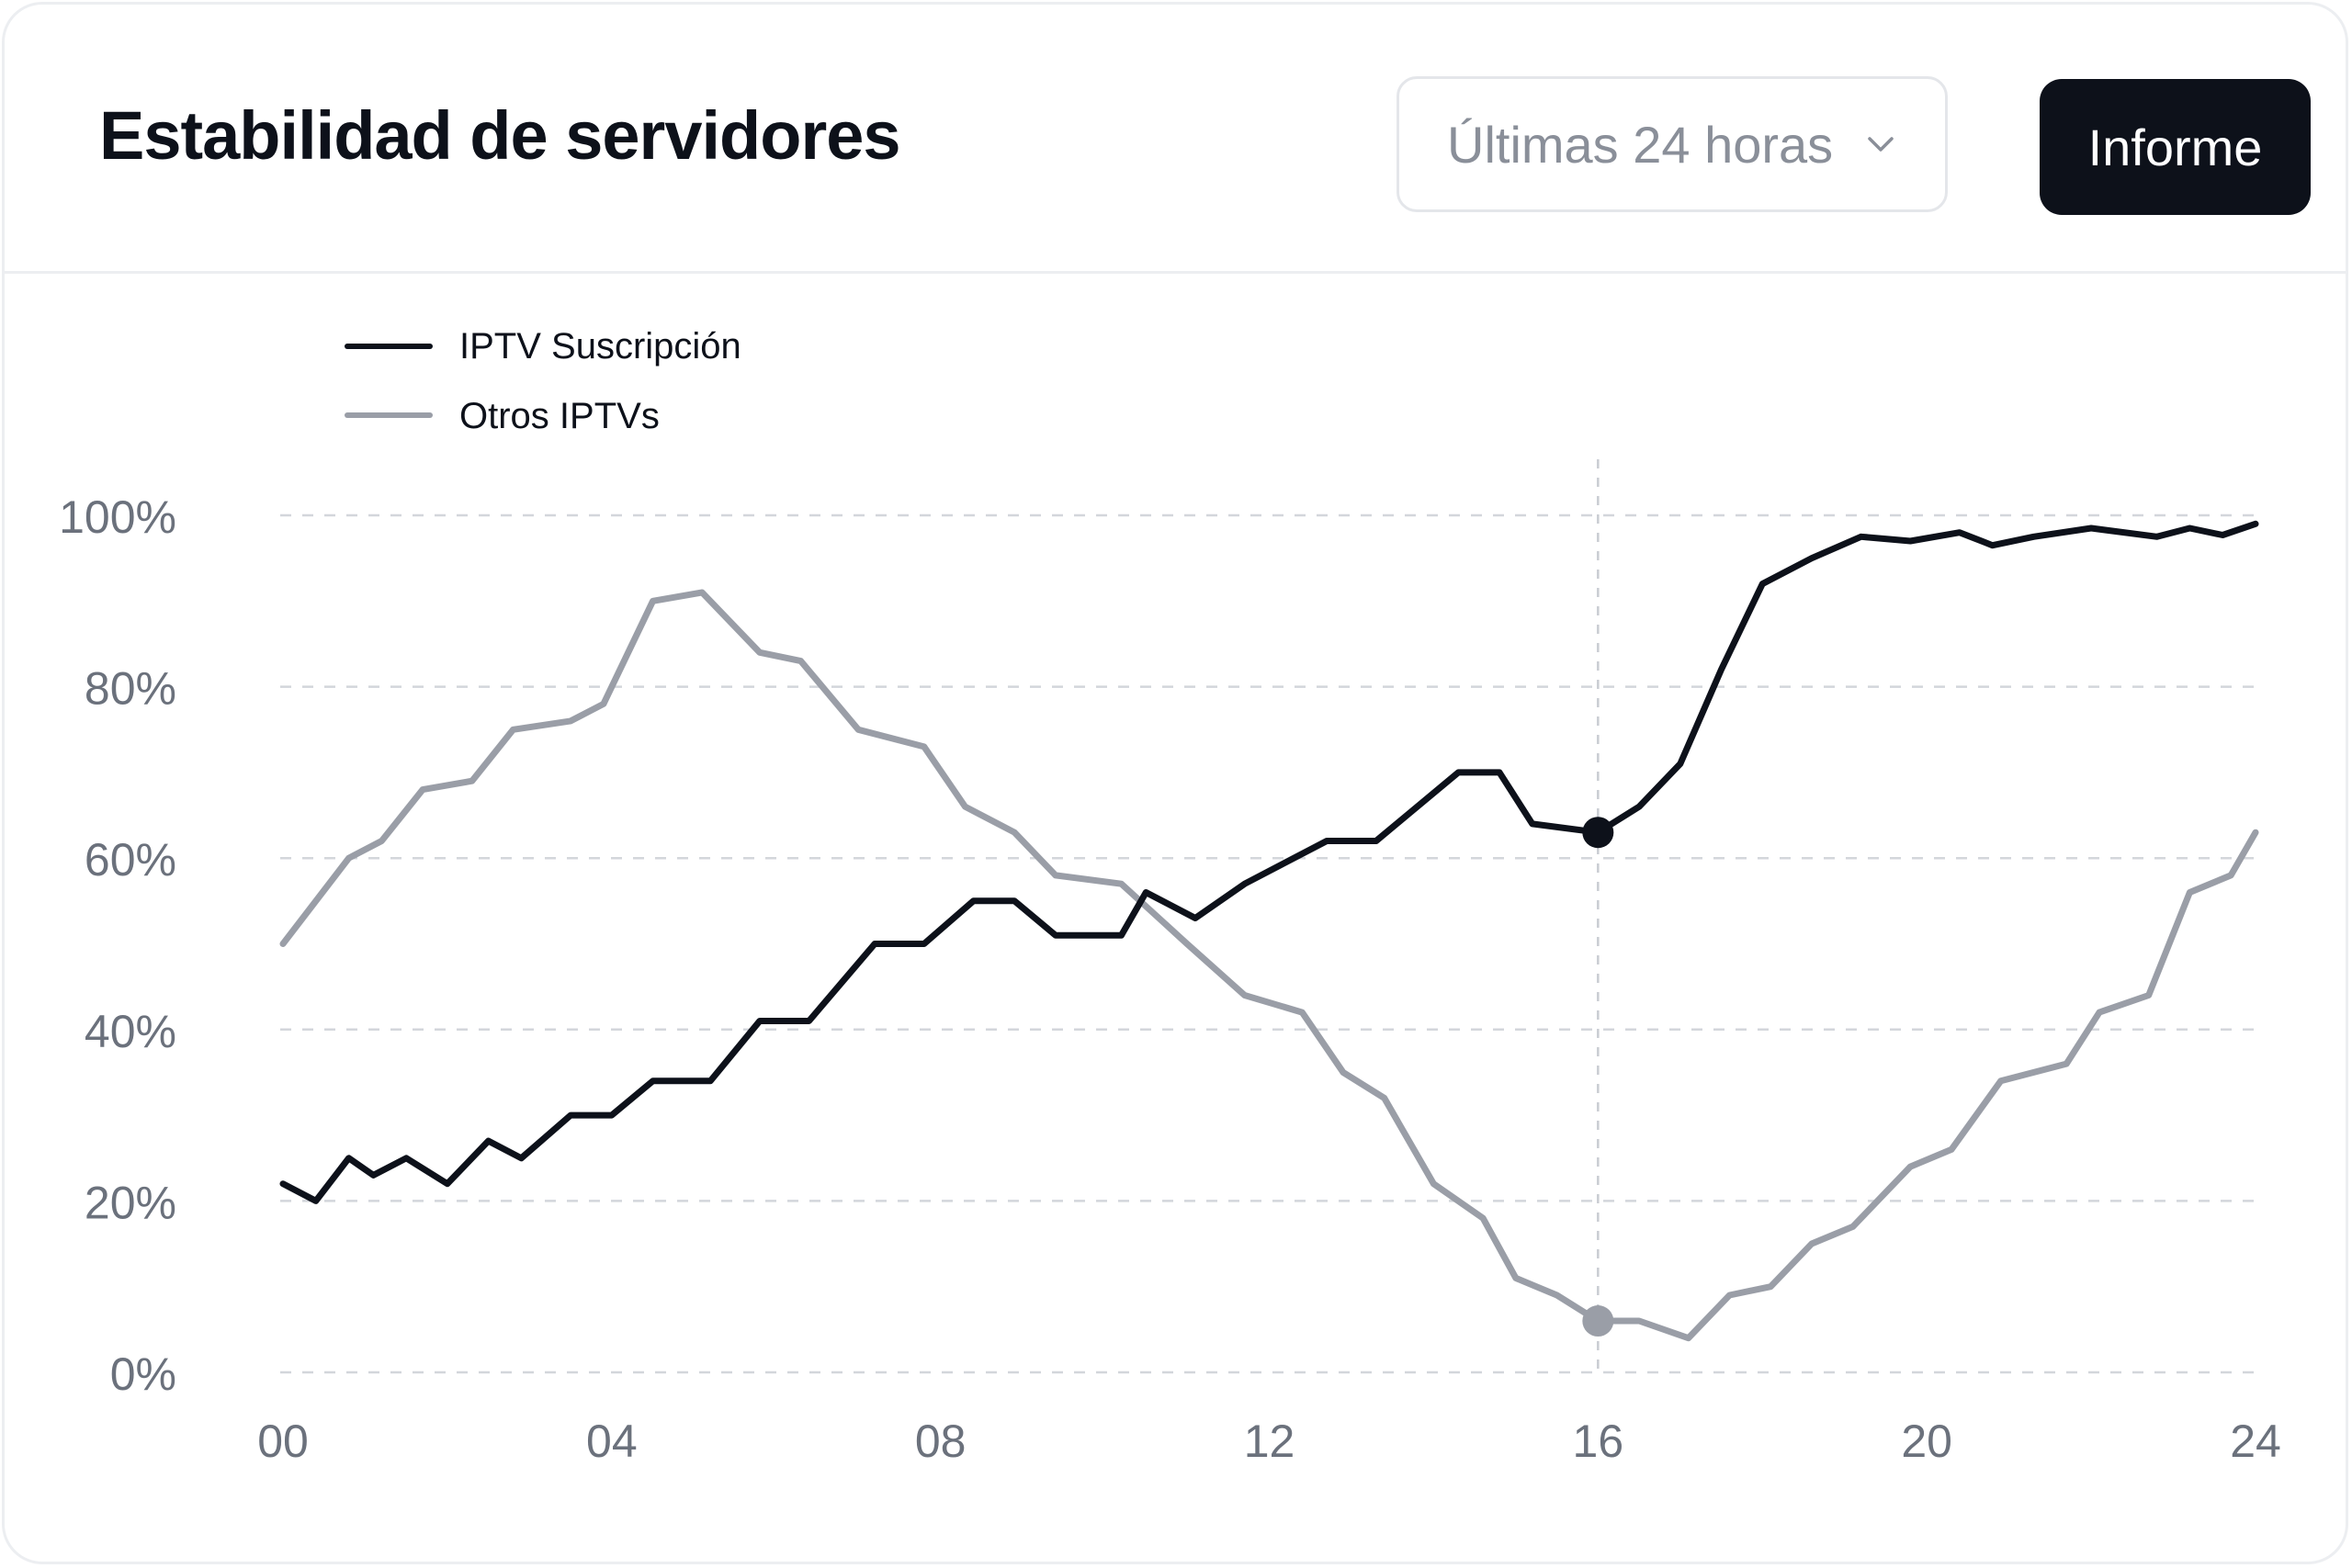 The image size is (2352, 1568). Describe the element at coordinates (1599, 1441) in the screenshot. I see `x-tick-label: 16` at that location.